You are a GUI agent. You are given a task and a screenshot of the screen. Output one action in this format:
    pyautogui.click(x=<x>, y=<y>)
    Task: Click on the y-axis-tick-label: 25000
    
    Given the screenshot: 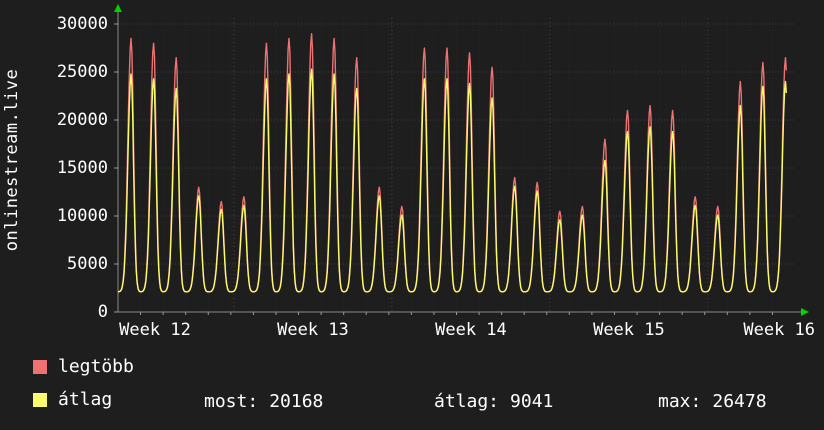 What is the action you would take?
    pyautogui.click(x=82, y=72)
    